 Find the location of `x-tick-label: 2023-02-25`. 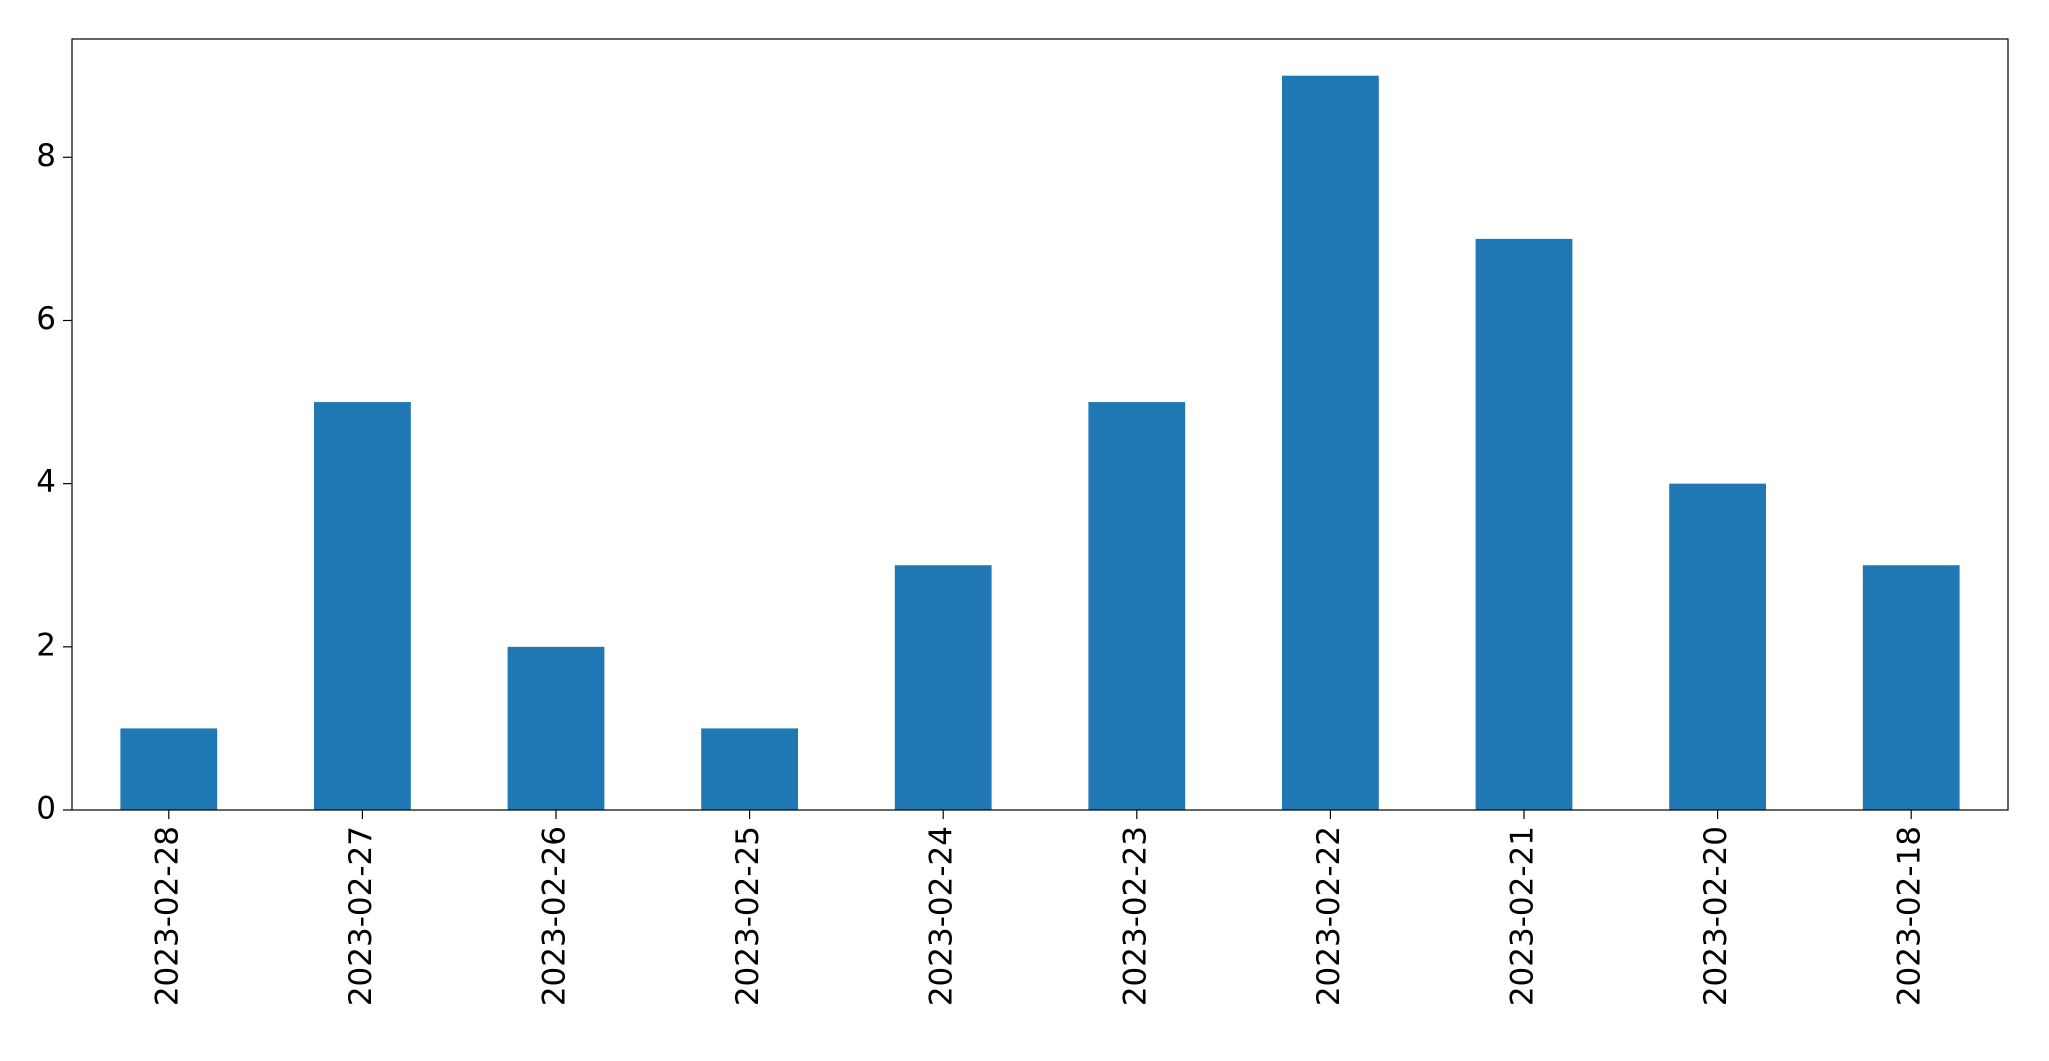

x-tick-label: 2023-02-25 is located at coordinates (748, 916).